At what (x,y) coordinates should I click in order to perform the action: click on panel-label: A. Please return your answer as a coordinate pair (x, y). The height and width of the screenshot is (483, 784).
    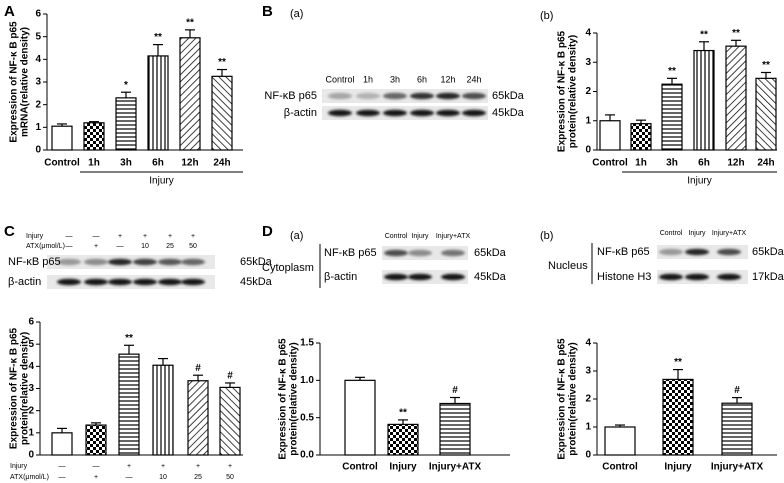
    Looking at the image, I should click on (9, 11).